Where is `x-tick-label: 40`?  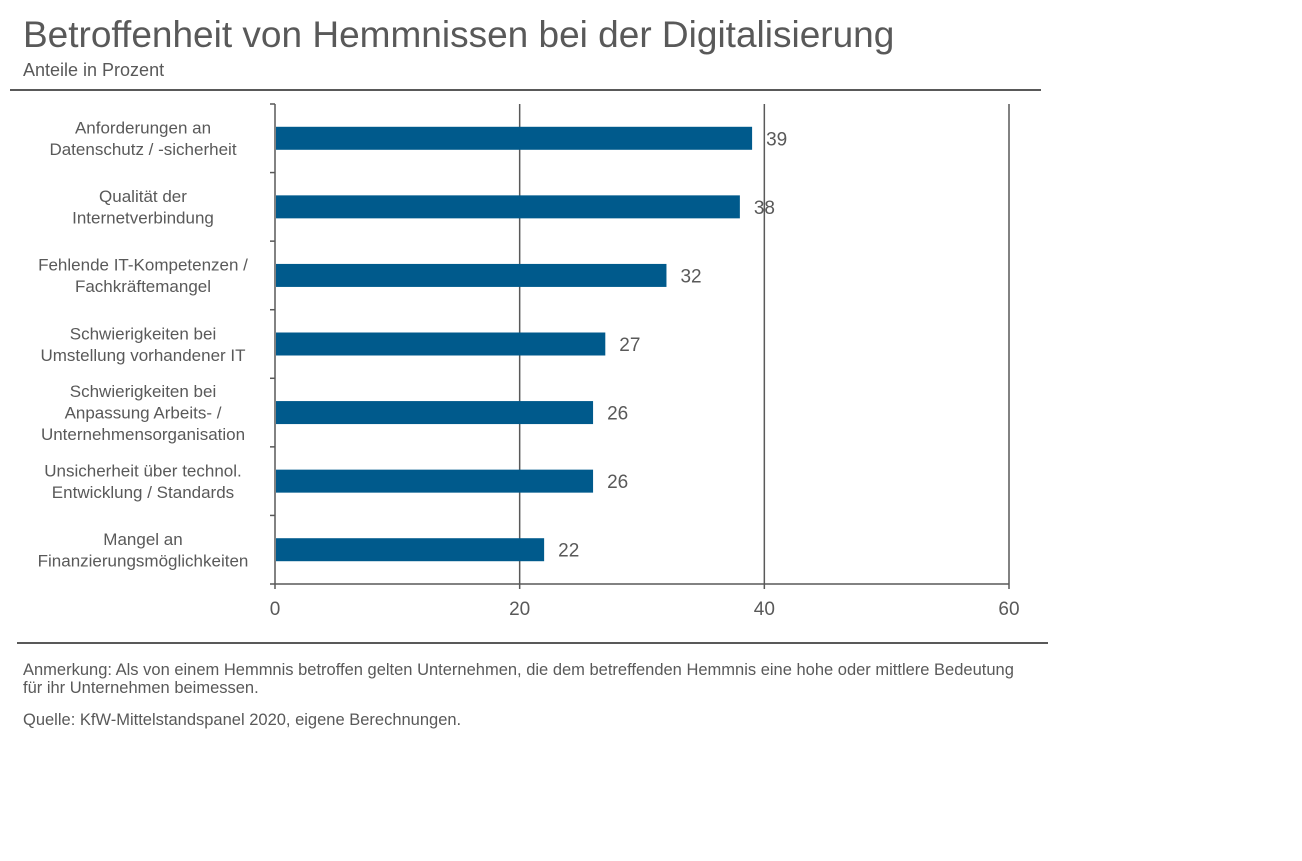 x-tick-label: 40 is located at coordinates (764, 609).